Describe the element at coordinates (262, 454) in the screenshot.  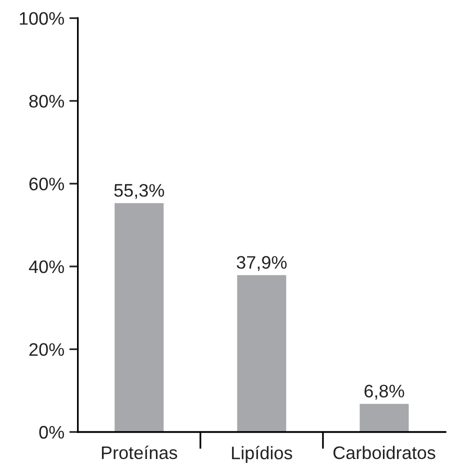
I see `x-tick-label: Lipídios` at that location.